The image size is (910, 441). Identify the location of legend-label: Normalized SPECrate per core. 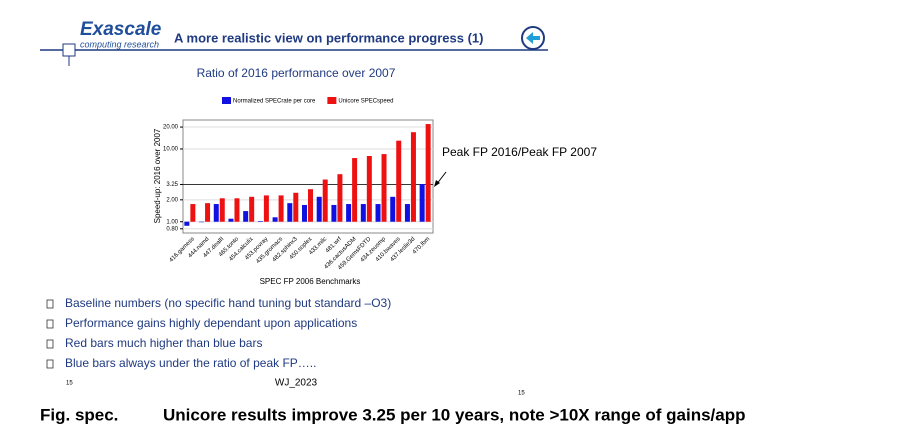
(274, 102).